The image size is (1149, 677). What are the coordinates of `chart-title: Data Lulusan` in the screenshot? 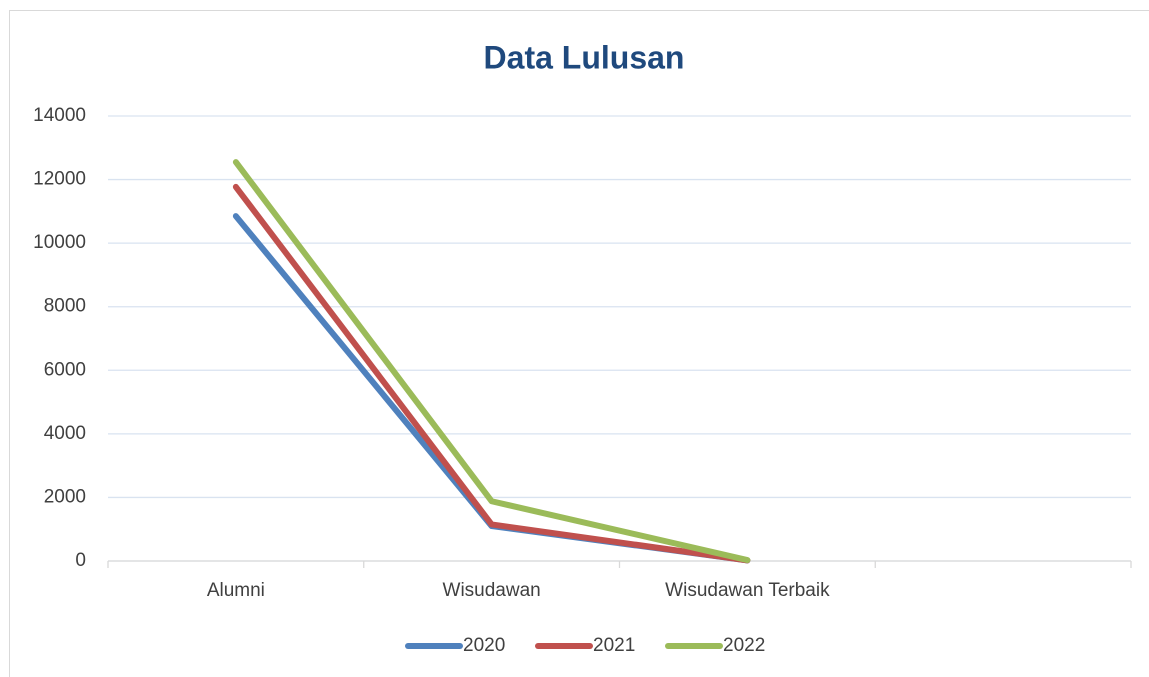 It's located at (584, 57).